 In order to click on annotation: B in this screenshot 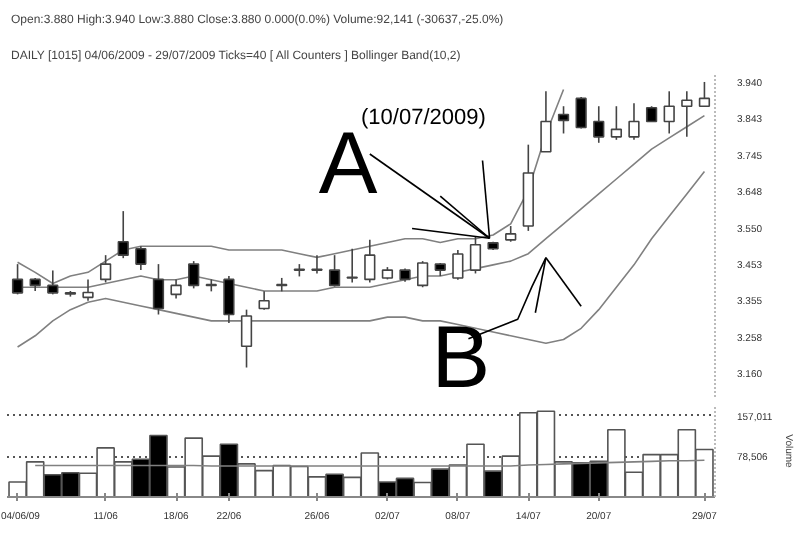, I will do `click(461, 358)`.